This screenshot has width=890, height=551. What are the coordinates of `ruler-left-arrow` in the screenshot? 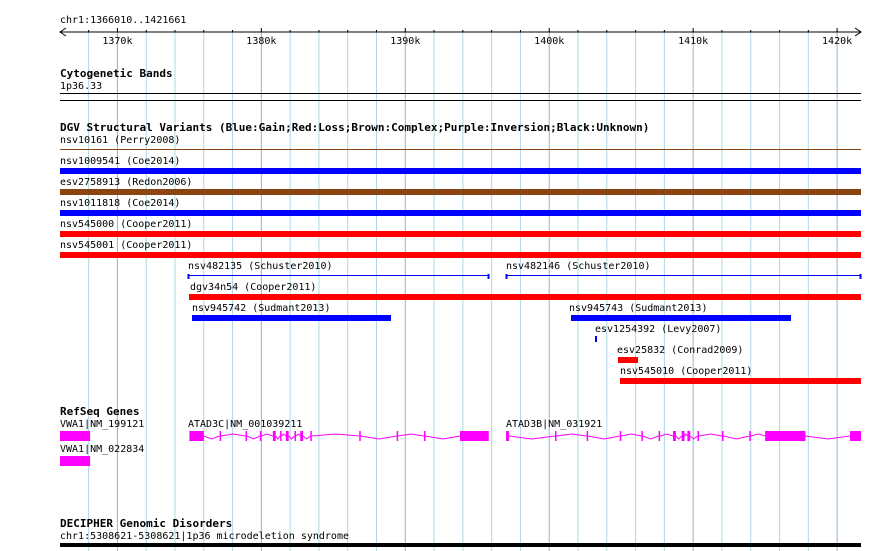 It's located at (63, 32).